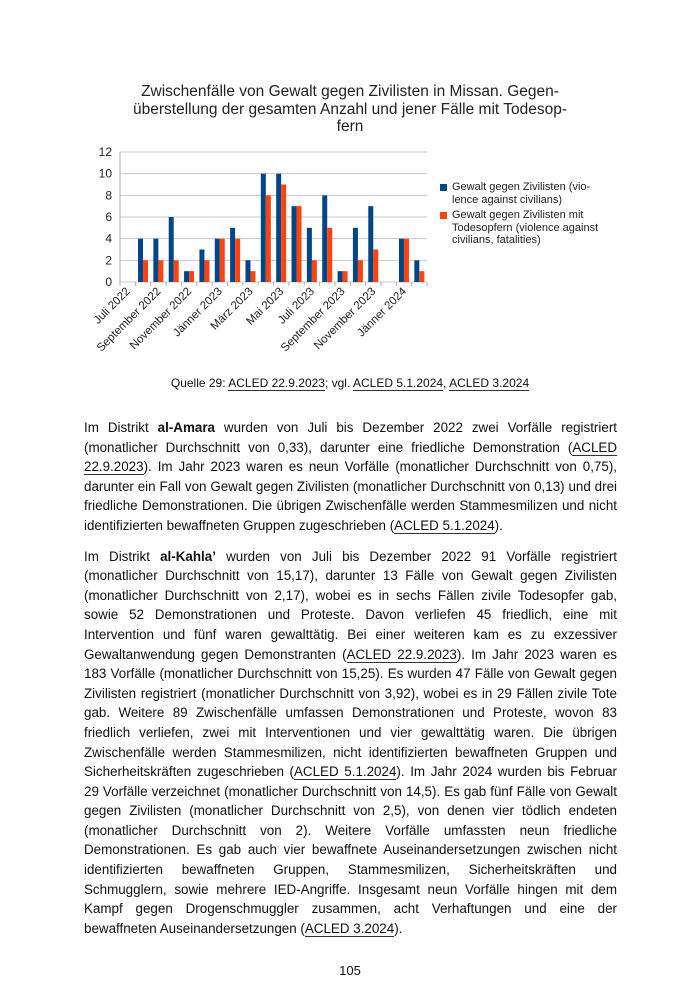 This screenshot has width=700, height=1003. Describe the element at coordinates (338, 383) in the screenshot. I see `caption-text: ; vgl.` at that location.